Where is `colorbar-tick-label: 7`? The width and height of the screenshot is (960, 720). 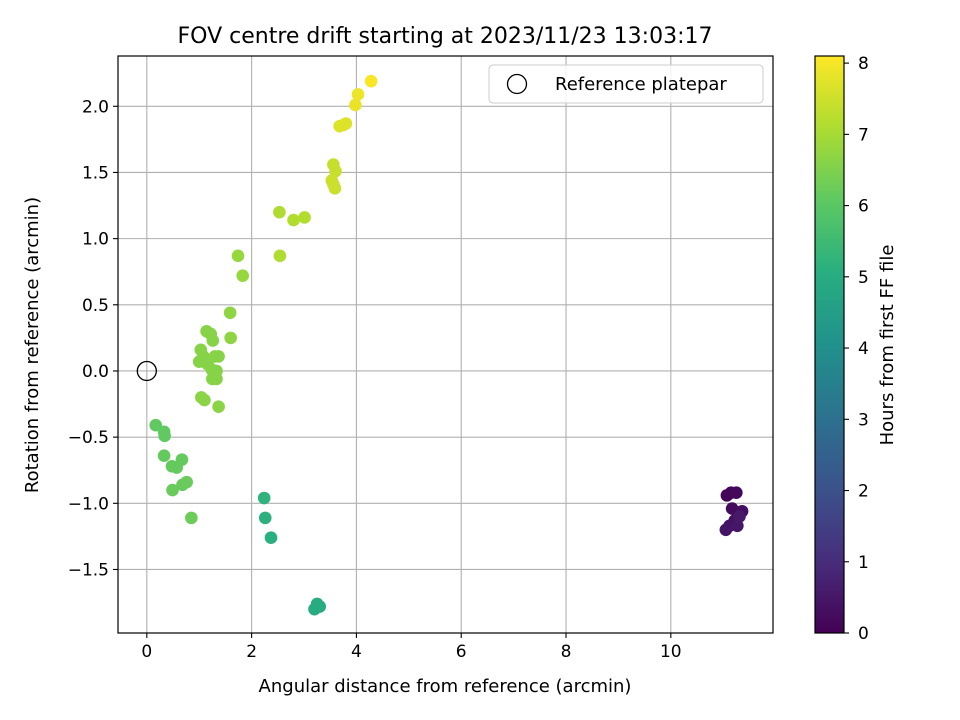 colorbar-tick-label: 7 is located at coordinates (863, 135).